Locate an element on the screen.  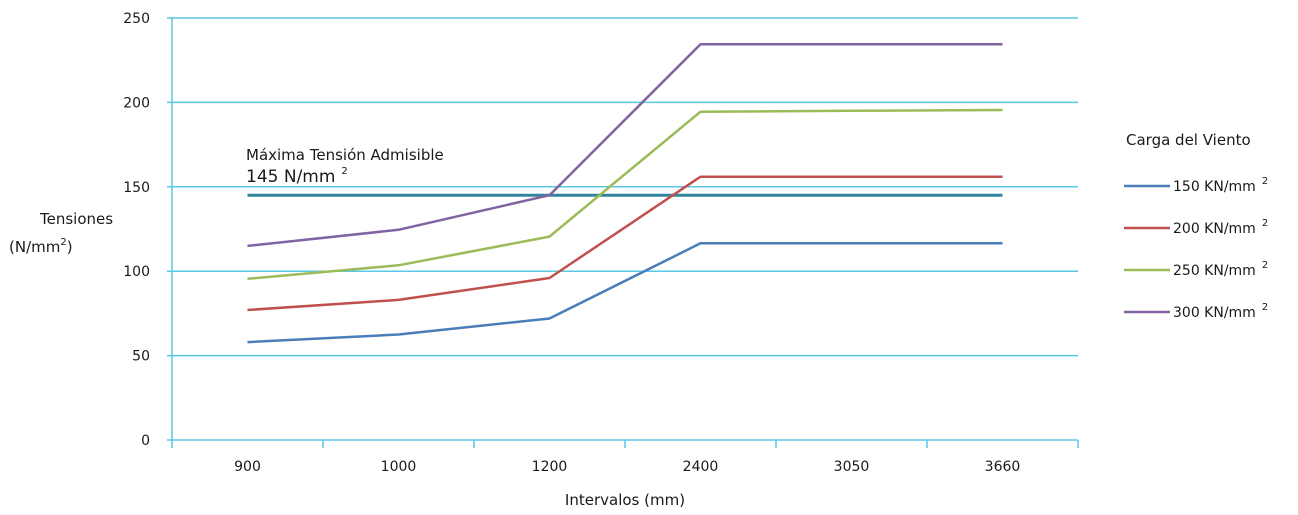
max-stress-label: Máxima Tensión Admisible is located at coordinates (345, 155).